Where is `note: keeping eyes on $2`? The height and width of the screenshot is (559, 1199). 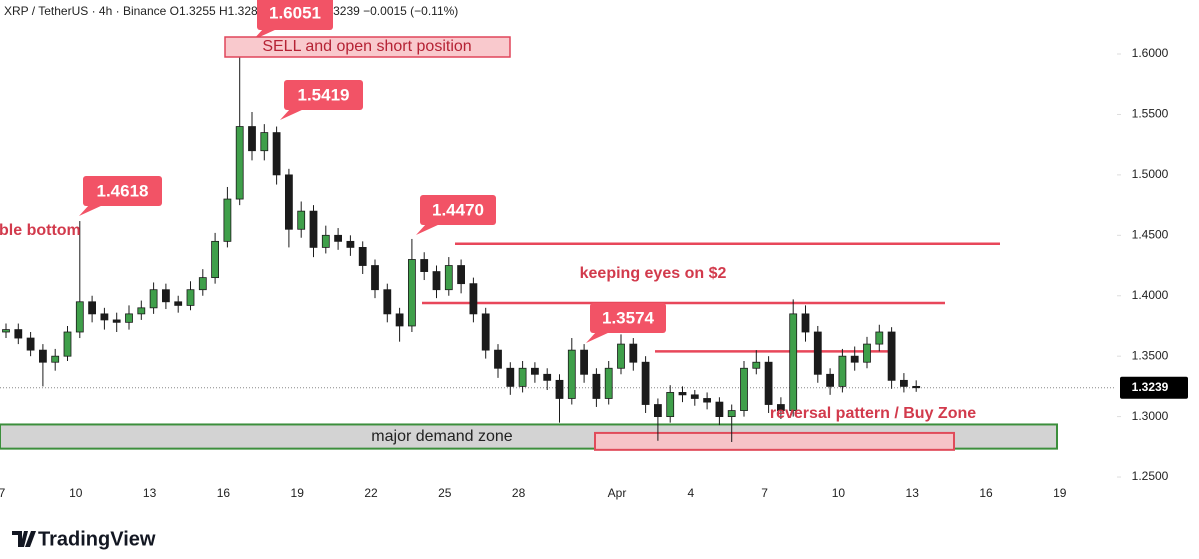
note: keeping eyes on $2 is located at coordinates (653, 273).